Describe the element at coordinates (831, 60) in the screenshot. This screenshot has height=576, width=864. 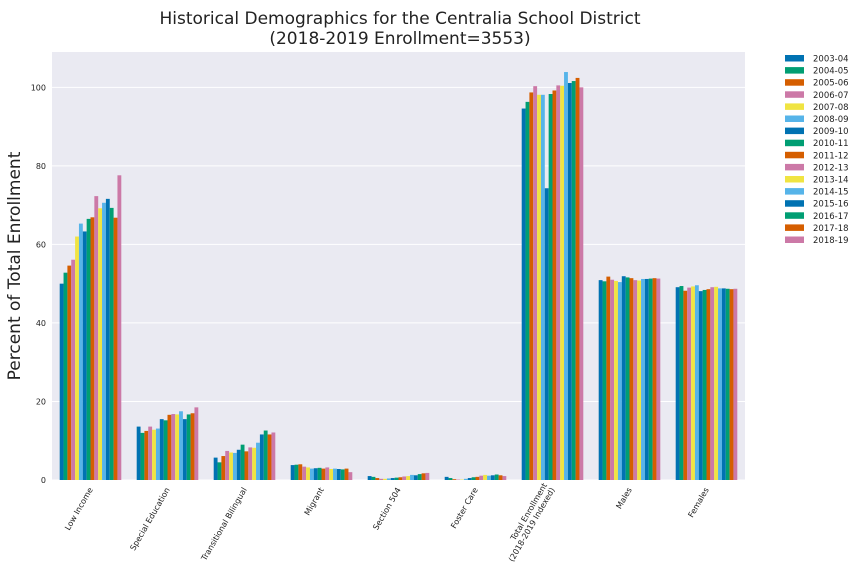
I see `legend-label: 2003-04` at that location.